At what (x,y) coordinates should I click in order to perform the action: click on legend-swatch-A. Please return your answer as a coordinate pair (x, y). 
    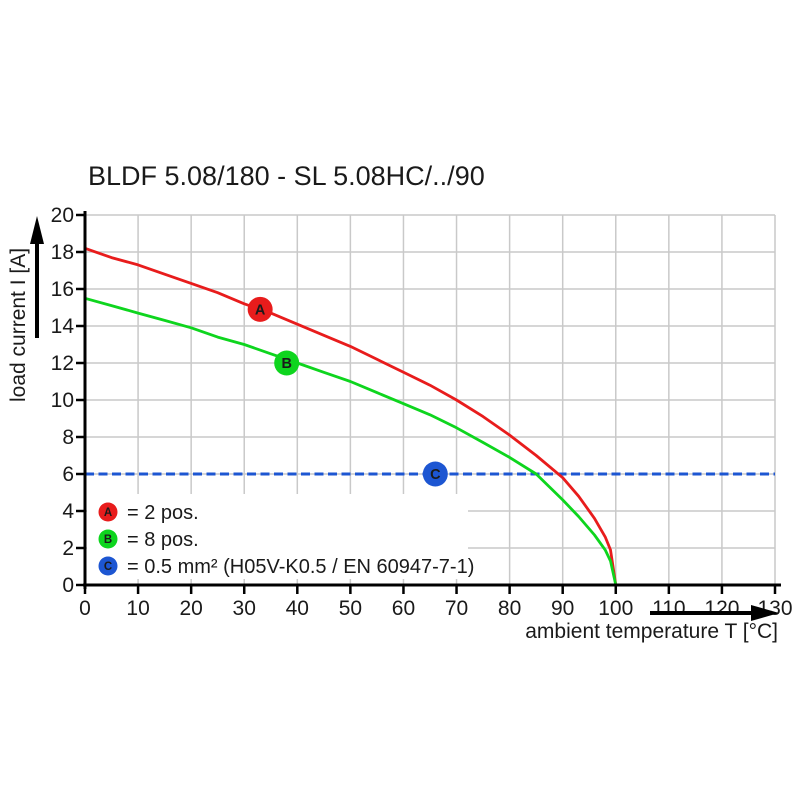
    Looking at the image, I should click on (108, 512).